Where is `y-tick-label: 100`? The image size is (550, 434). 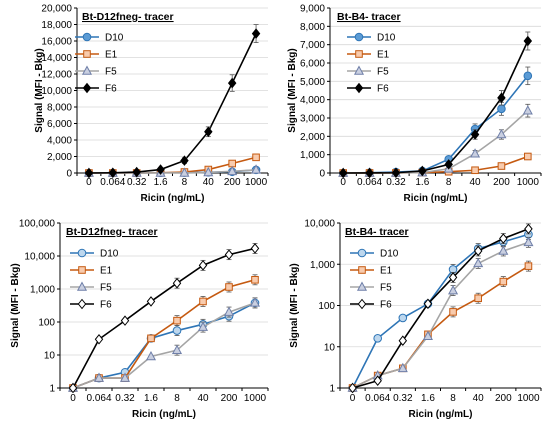
y-tick-label: 100 is located at coordinates (46, 323).